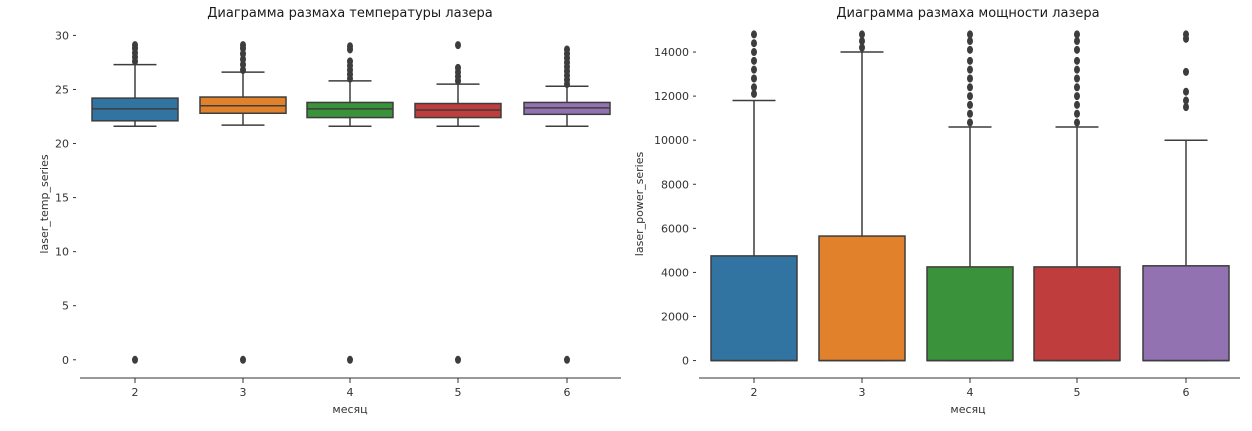  What do you see at coordinates (862, 392) in the screenshot?
I see `power-x-tick-label: 3` at bounding box center [862, 392].